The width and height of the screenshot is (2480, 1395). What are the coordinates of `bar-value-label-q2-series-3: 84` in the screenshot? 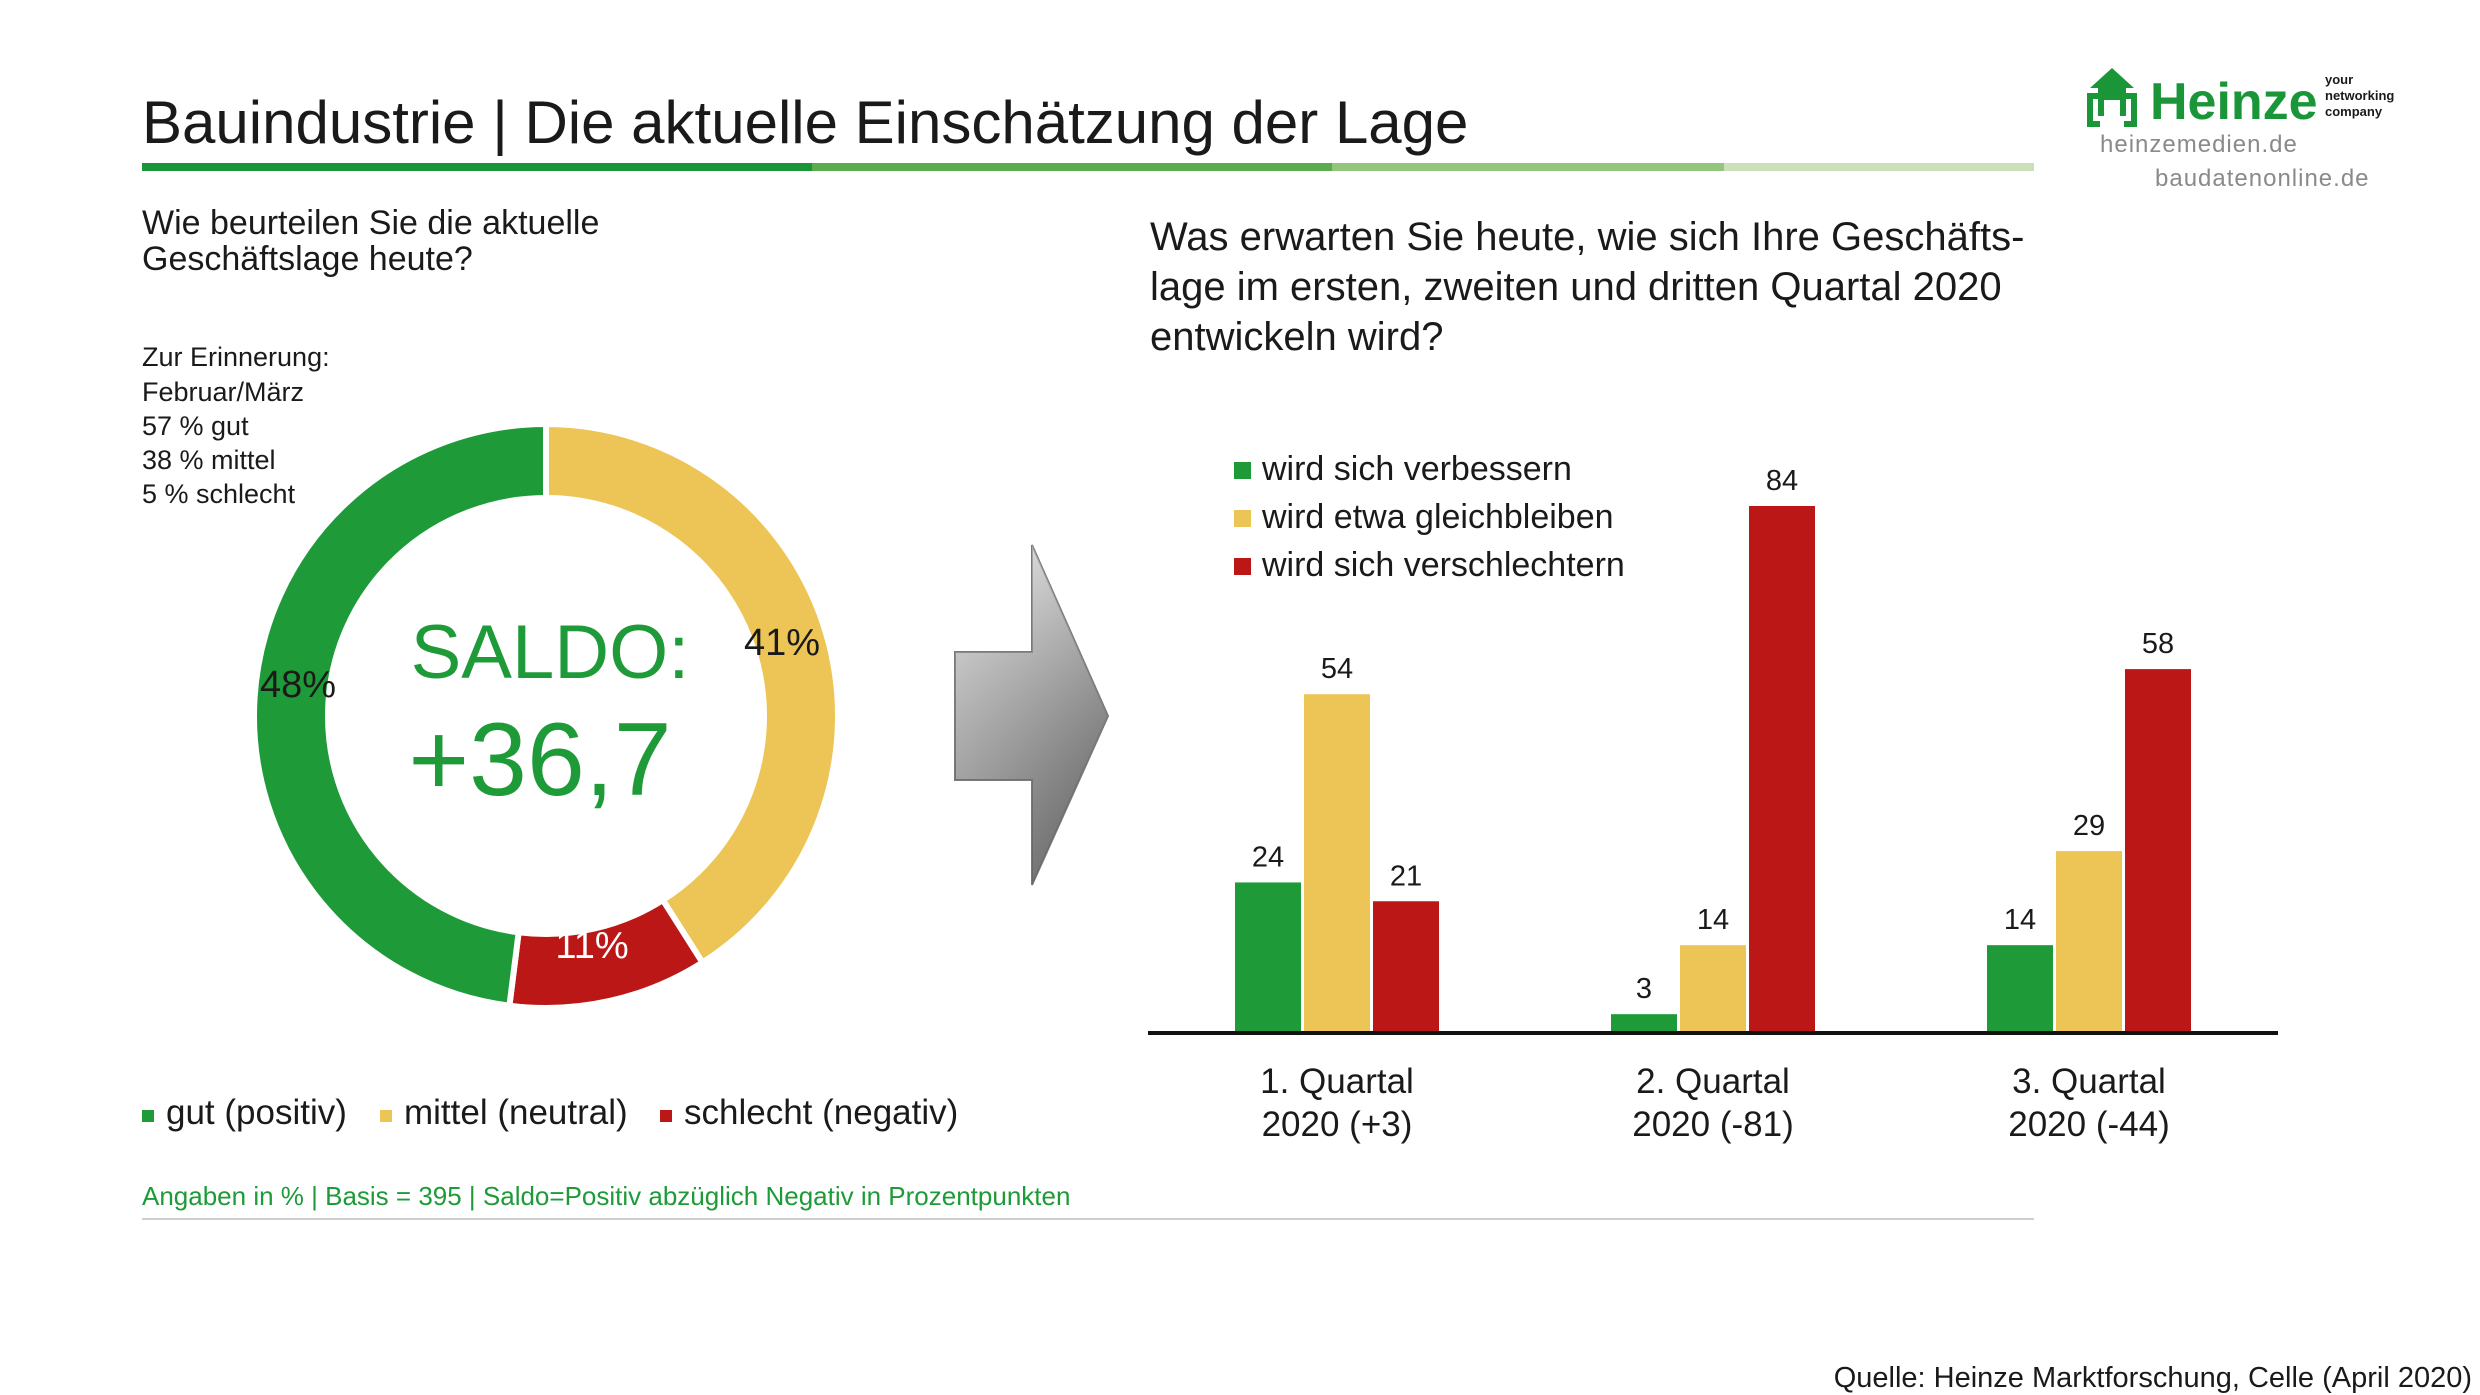 It's located at (1782, 481).